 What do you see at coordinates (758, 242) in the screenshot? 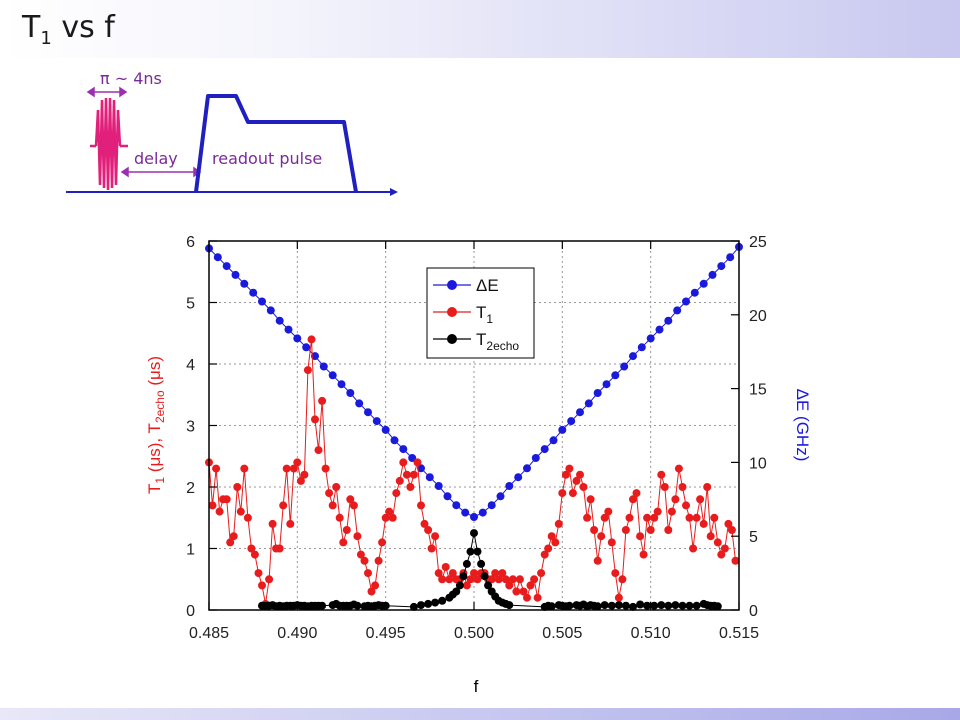
I see `y-right-tick-label: 25` at bounding box center [758, 242].